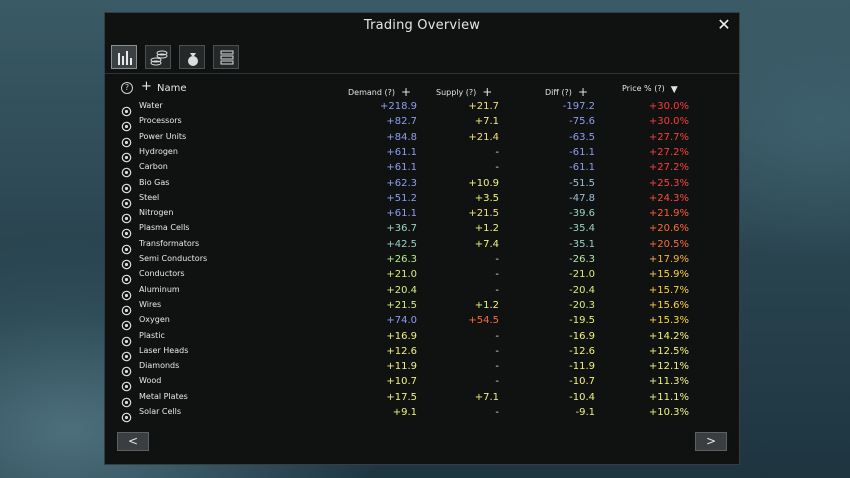 This screenshot has height=478, width=850. What do you see at coordinates (126, 124) in the screenshot?
I see `processor-icon` at bounding box center [126, 124].